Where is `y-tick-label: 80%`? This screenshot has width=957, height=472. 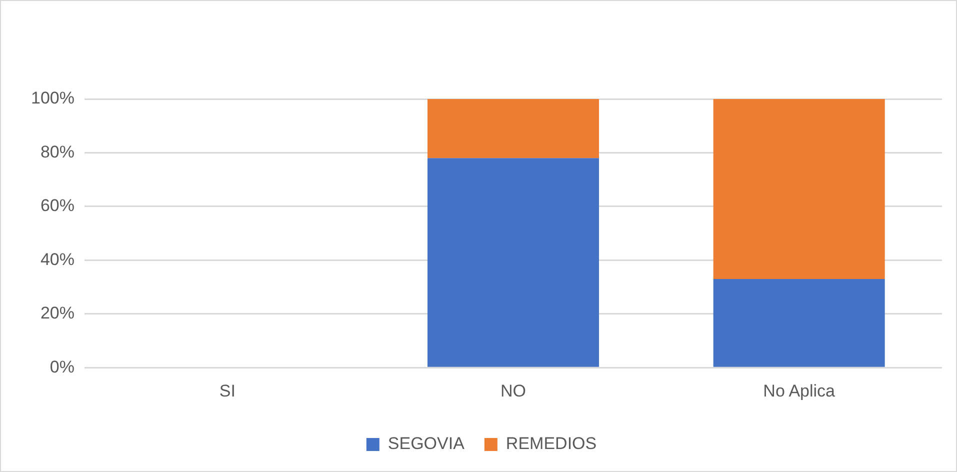
y-tick-label: 80% is located at coordinates (57, 152).